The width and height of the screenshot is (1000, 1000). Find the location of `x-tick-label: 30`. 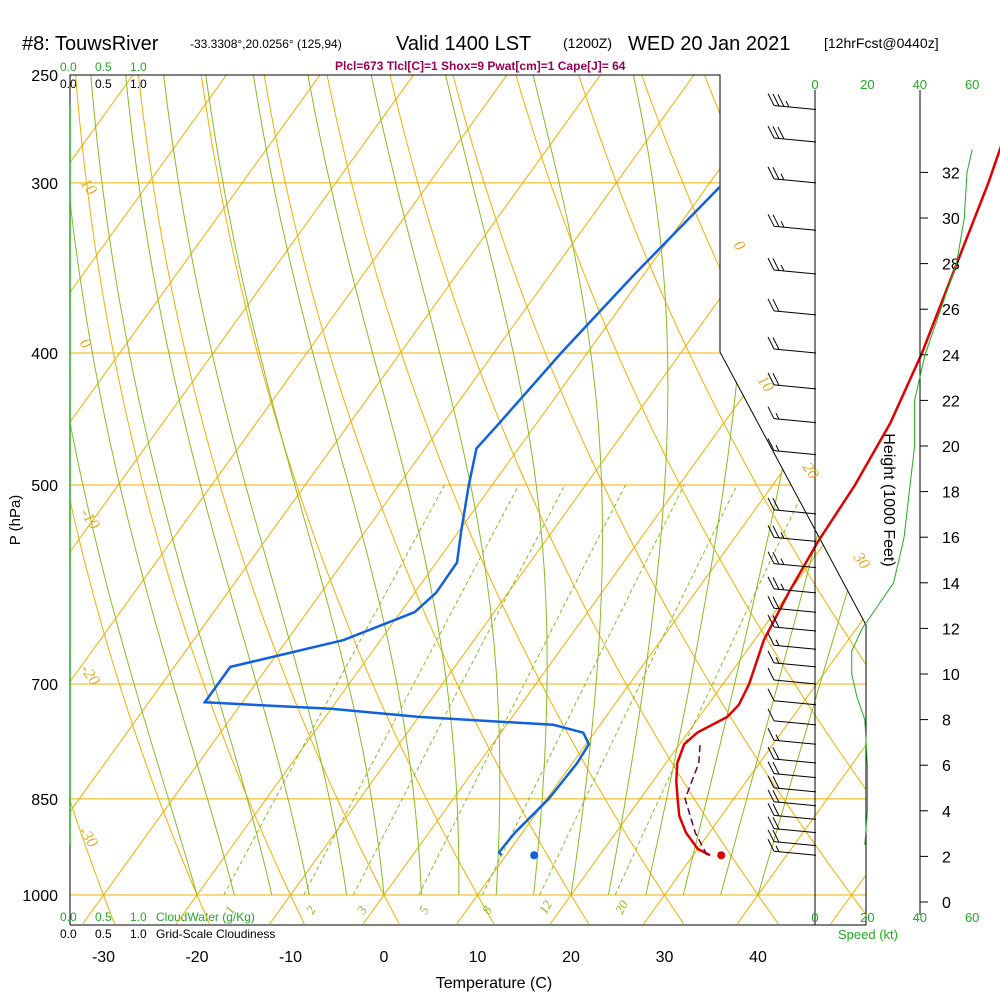

x-tick-label: 30 is located at coordinates (665, 957).